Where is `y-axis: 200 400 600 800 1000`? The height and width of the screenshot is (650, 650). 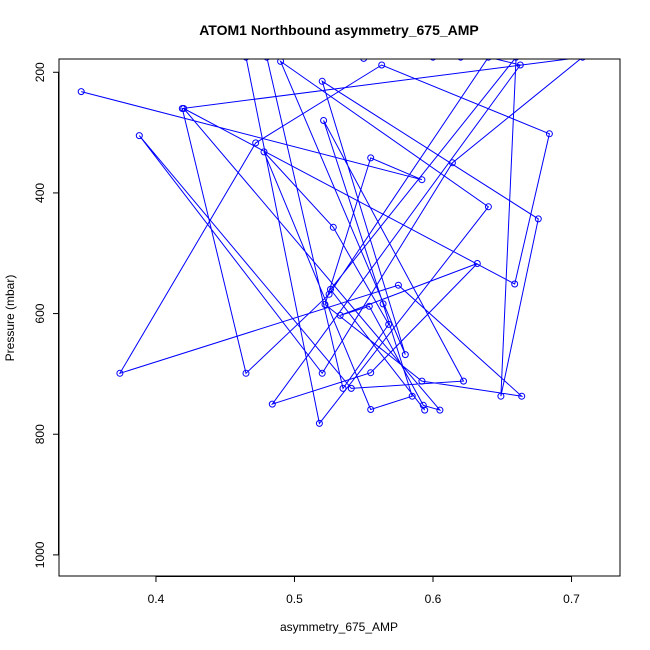
y-axis: 200 400 600 800 1000 is located at coordinates (46, 315).